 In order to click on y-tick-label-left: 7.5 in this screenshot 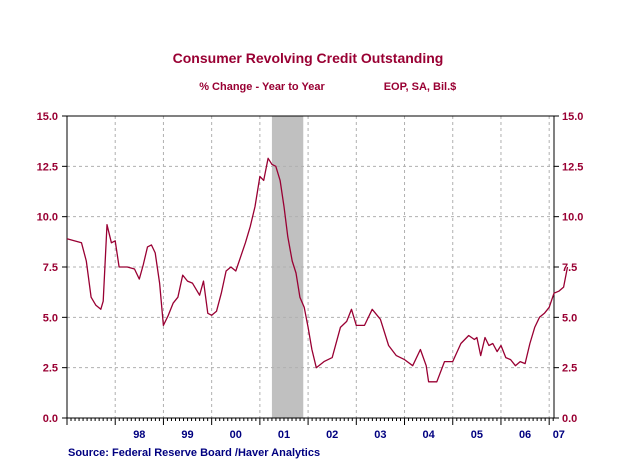, I will do `click(50, 268)`.